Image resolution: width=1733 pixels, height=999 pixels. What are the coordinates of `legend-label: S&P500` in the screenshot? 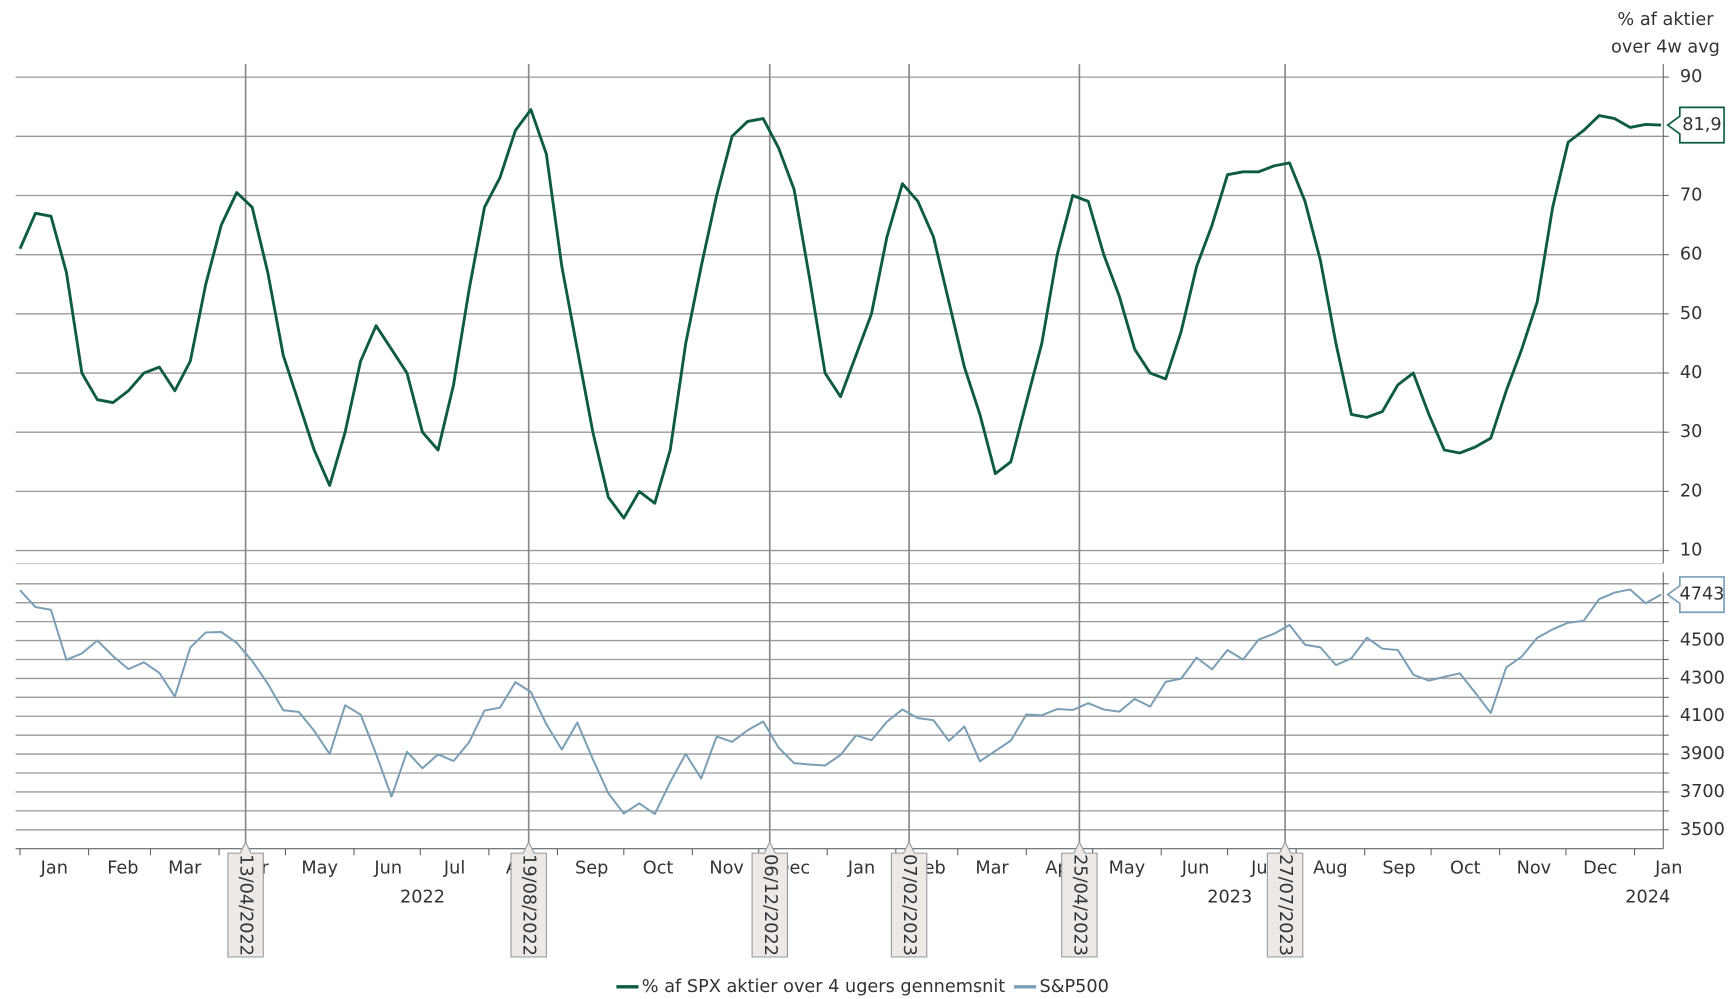 It's located at (1073, 987).